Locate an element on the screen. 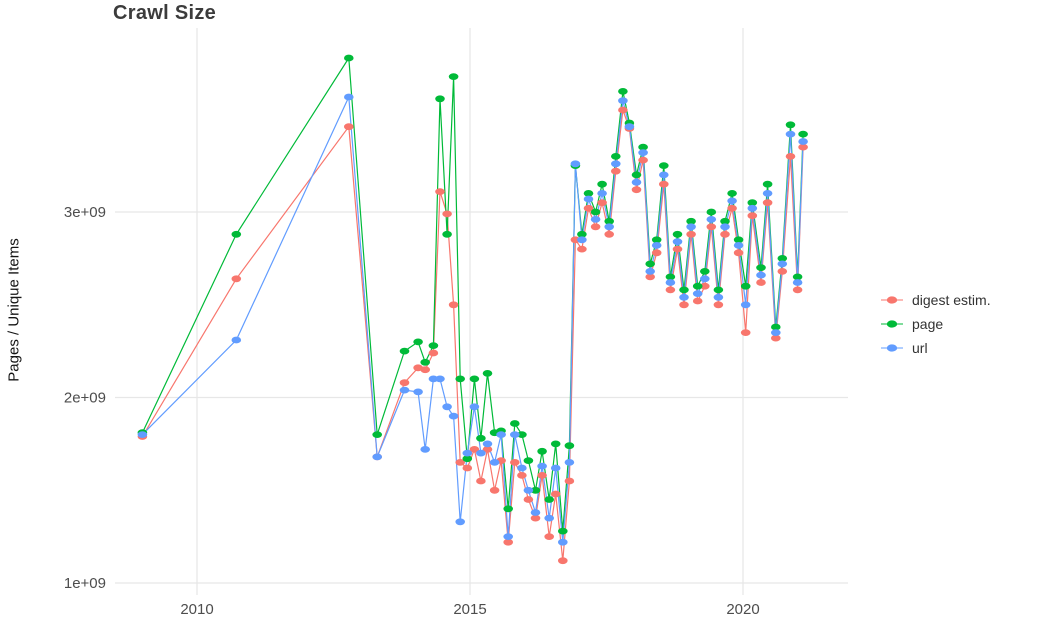  legend: digest estim. page url is located at coordinates (935, 323).